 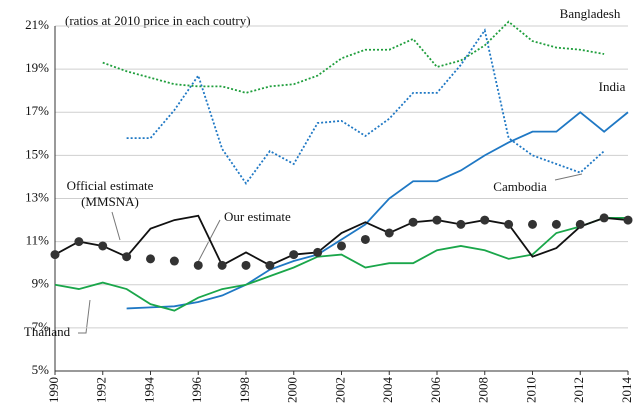 I want to click on x-tick-label: 1998, so click(x=244, y=390).